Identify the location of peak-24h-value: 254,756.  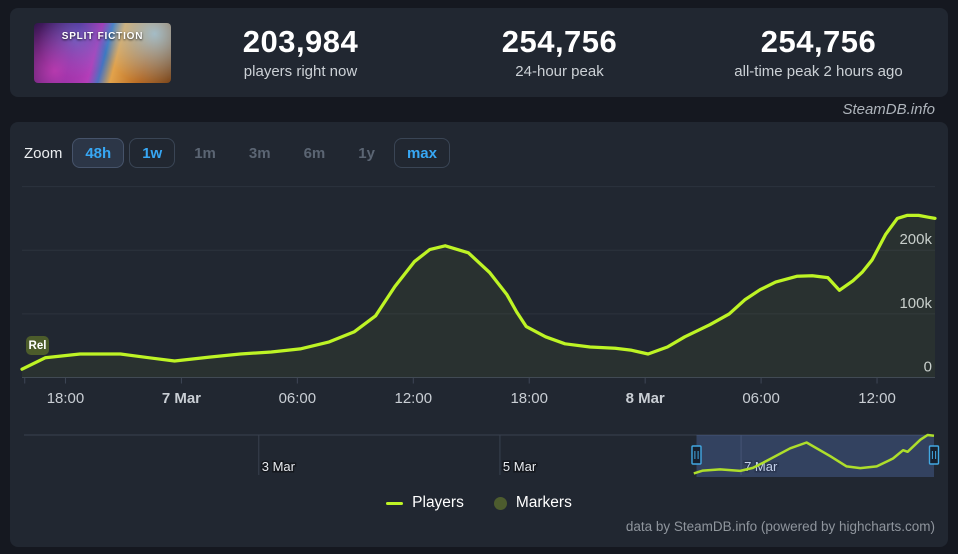
(559, 42).